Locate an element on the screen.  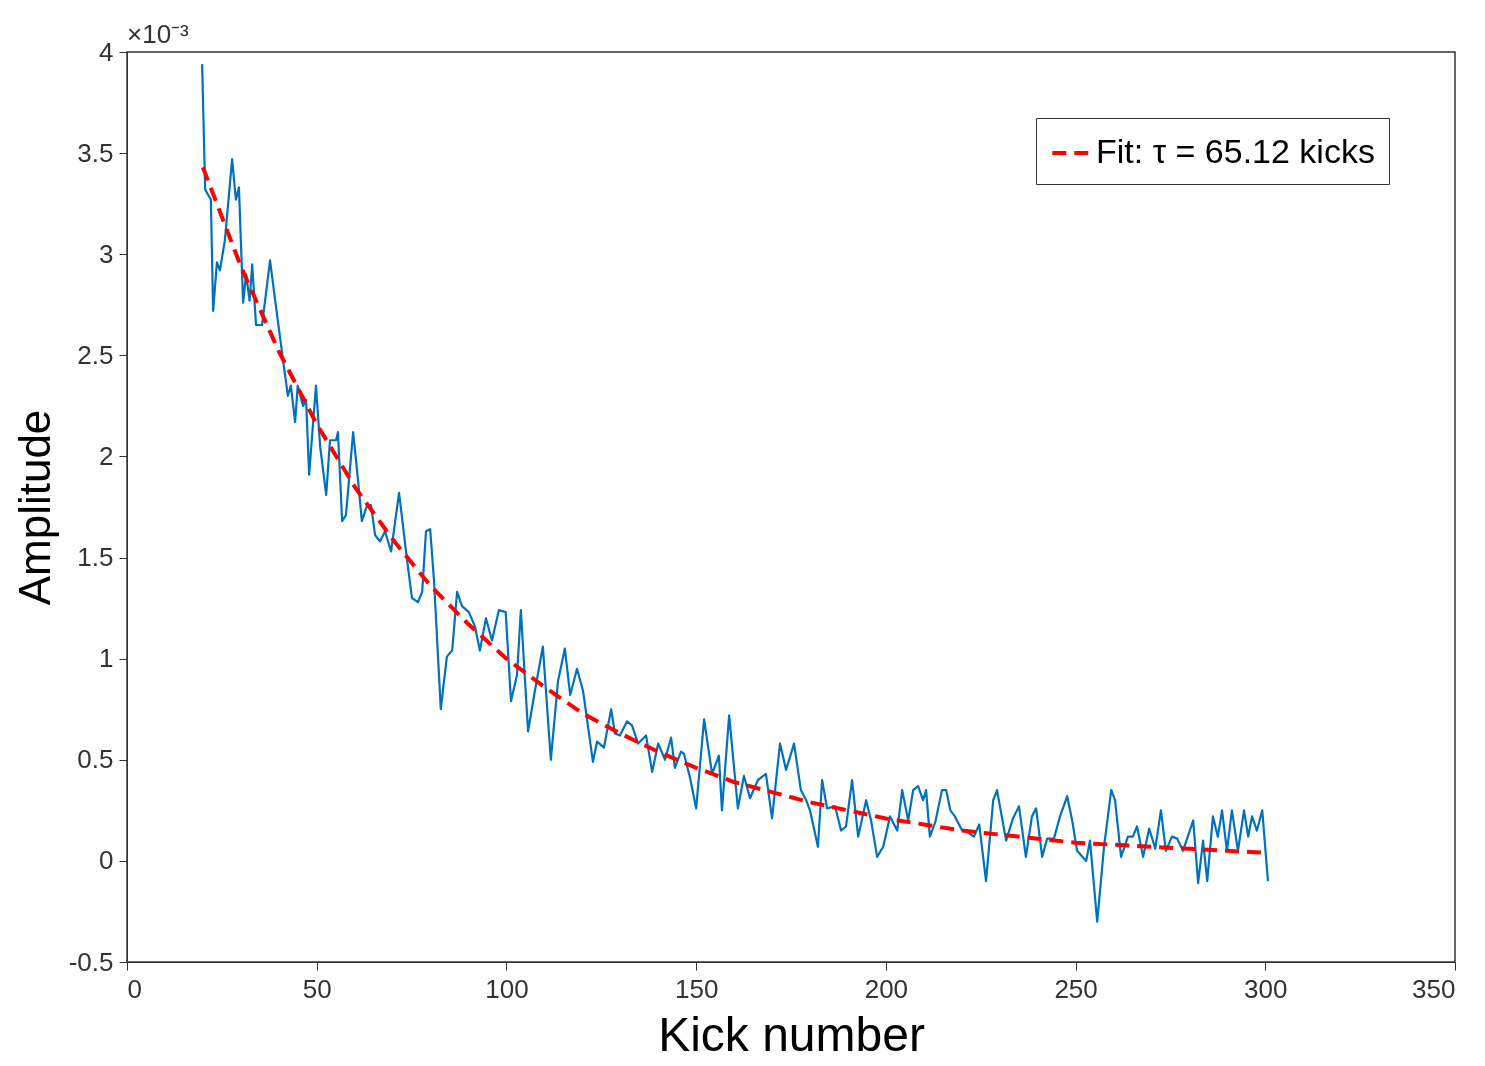
y-tick-label: 0 is located at coordinates (106, 860).